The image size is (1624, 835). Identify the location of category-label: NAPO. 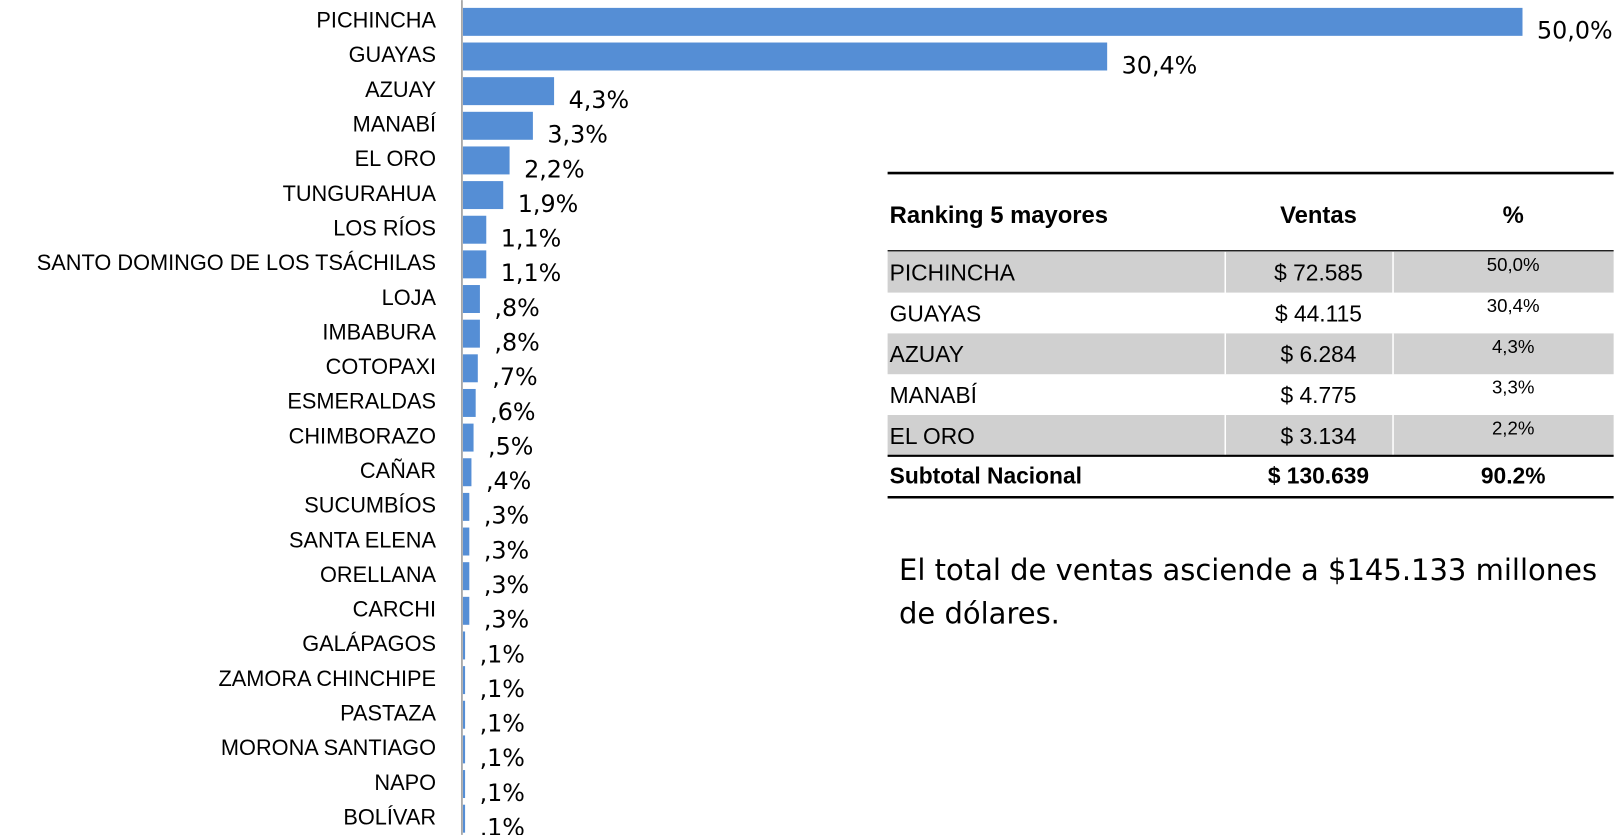
(405, 782).